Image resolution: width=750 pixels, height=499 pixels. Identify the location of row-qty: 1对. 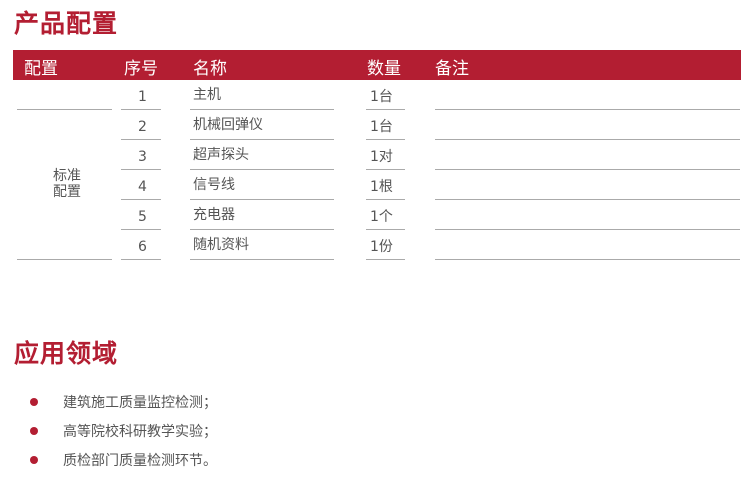
(381, 157).